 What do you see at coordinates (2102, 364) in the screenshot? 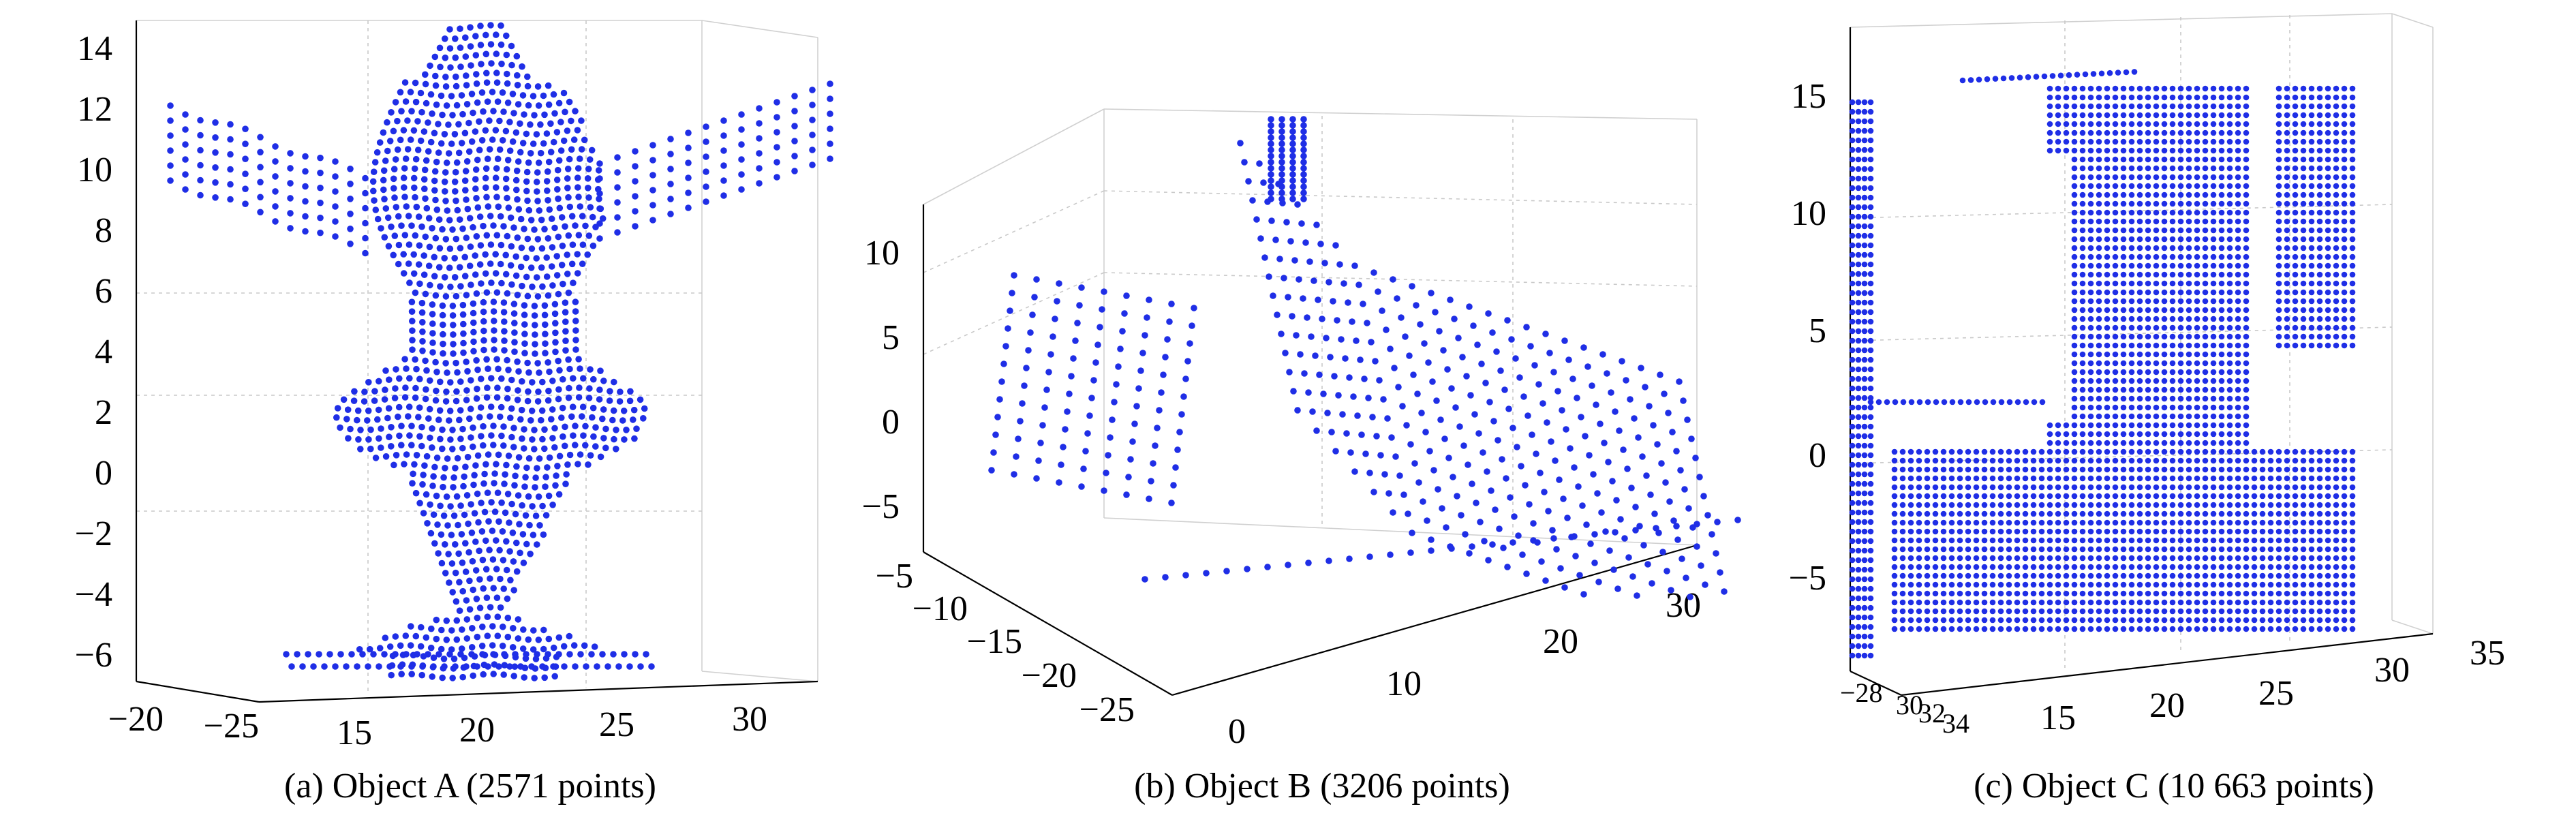
I see `panel-c-points` at bounding box center [2102, 364].